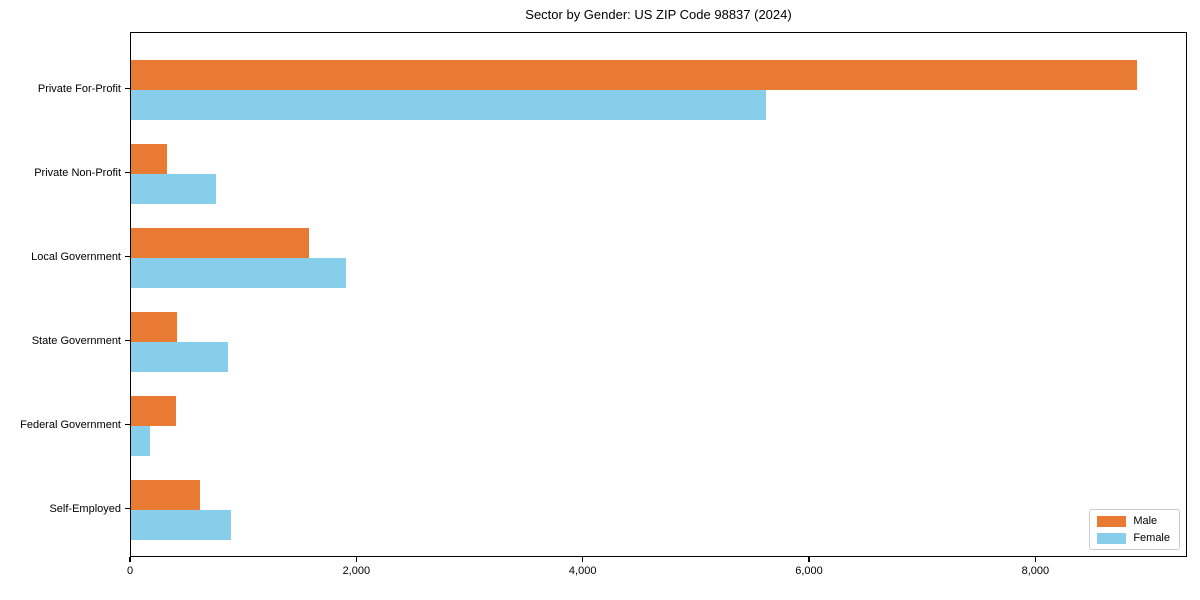 The width and height of the screenshot is (1200, 600). What do you see at coordinates (239, 272) in the screenshot?
I see `bar-female-local-government` at bounding box center [239, 272].